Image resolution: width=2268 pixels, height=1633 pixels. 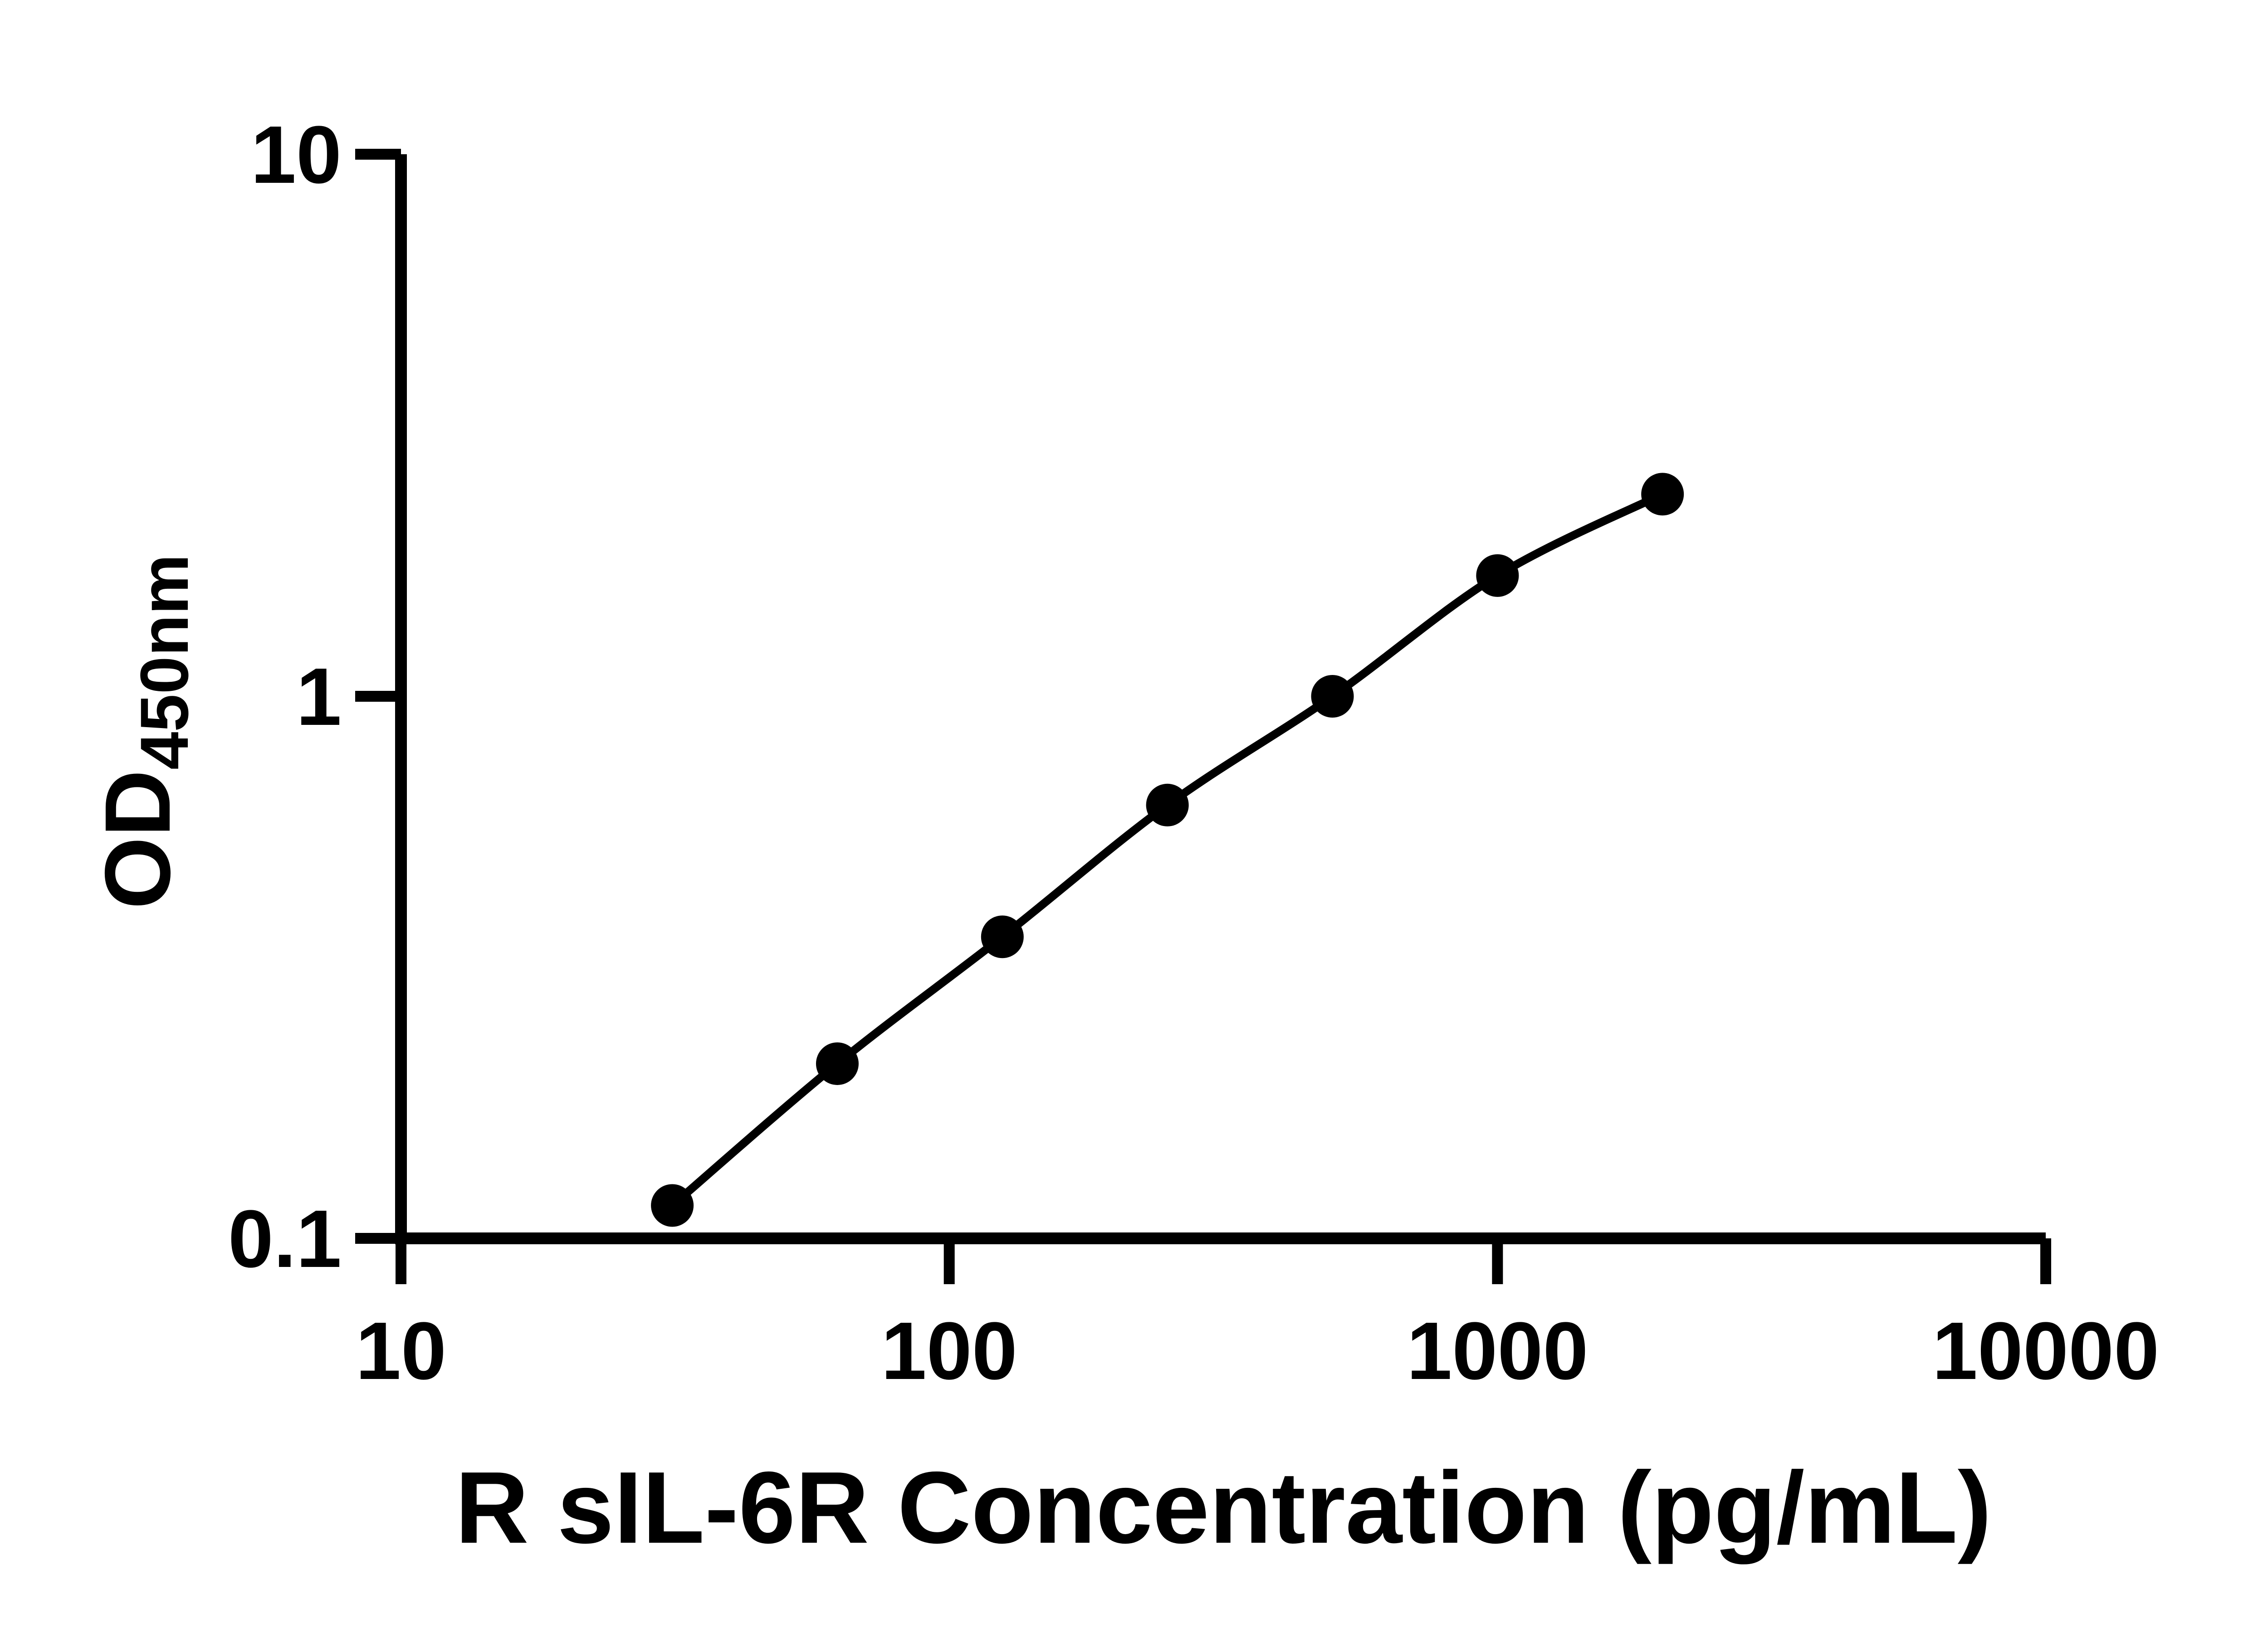 I want to click on y-axis-tick-label: 1, so click(x=319, y=697).